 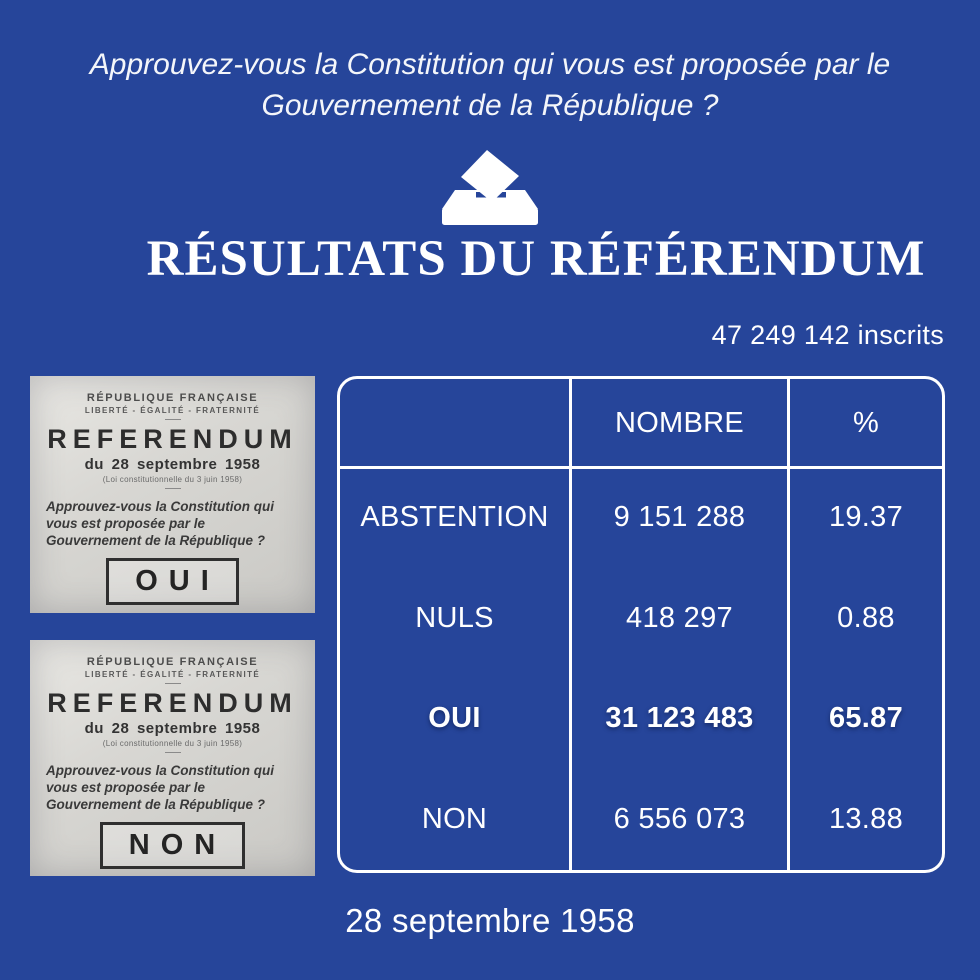 What do you see at coordinates (866, 617) in the screenshot?
I see `cell-nuls-pct: 0.88` at bounding box center [866, 617].